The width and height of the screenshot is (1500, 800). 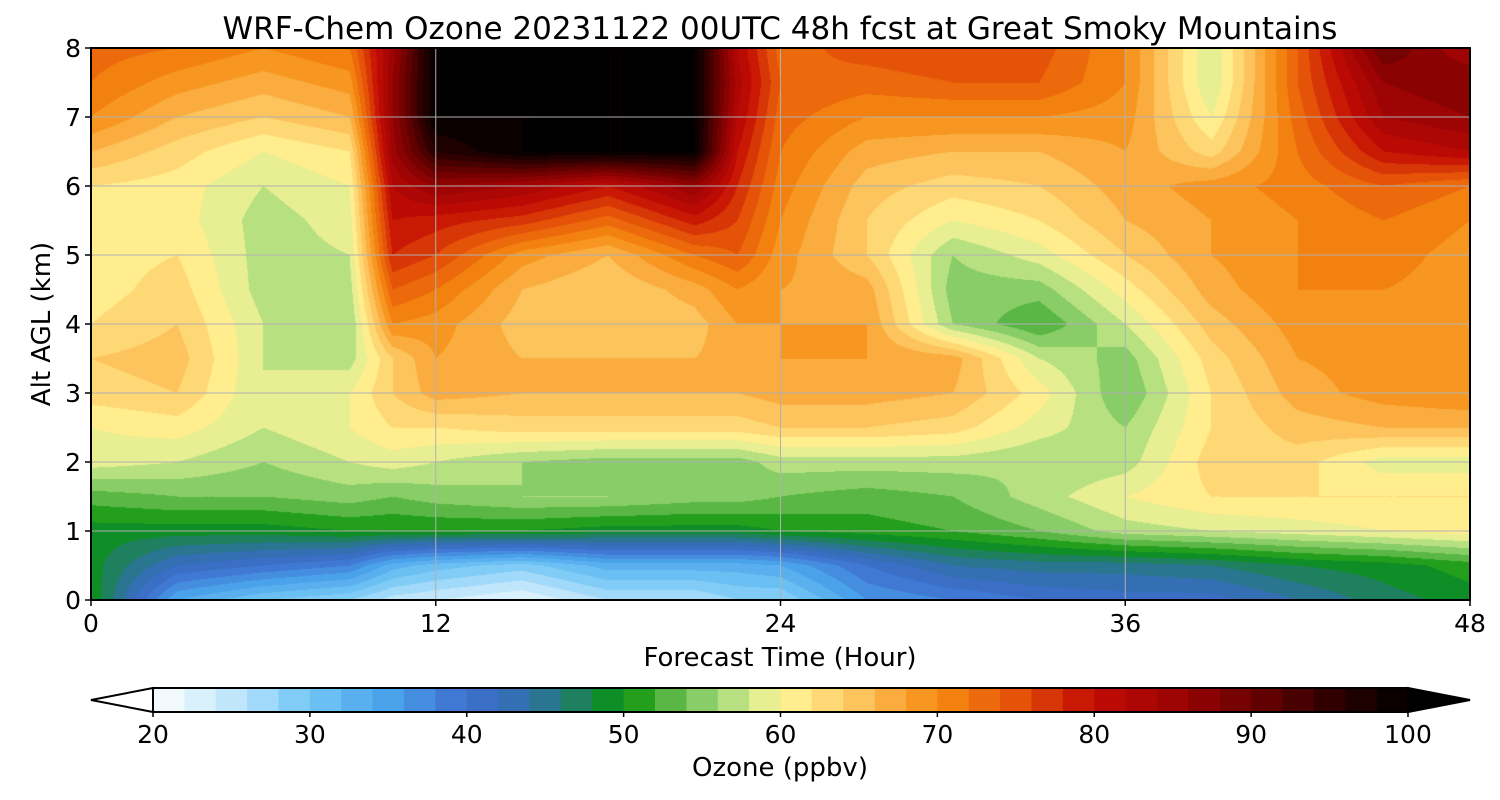 I want to click on colorbar-tick-label: 60, so click(x=781, y=734).